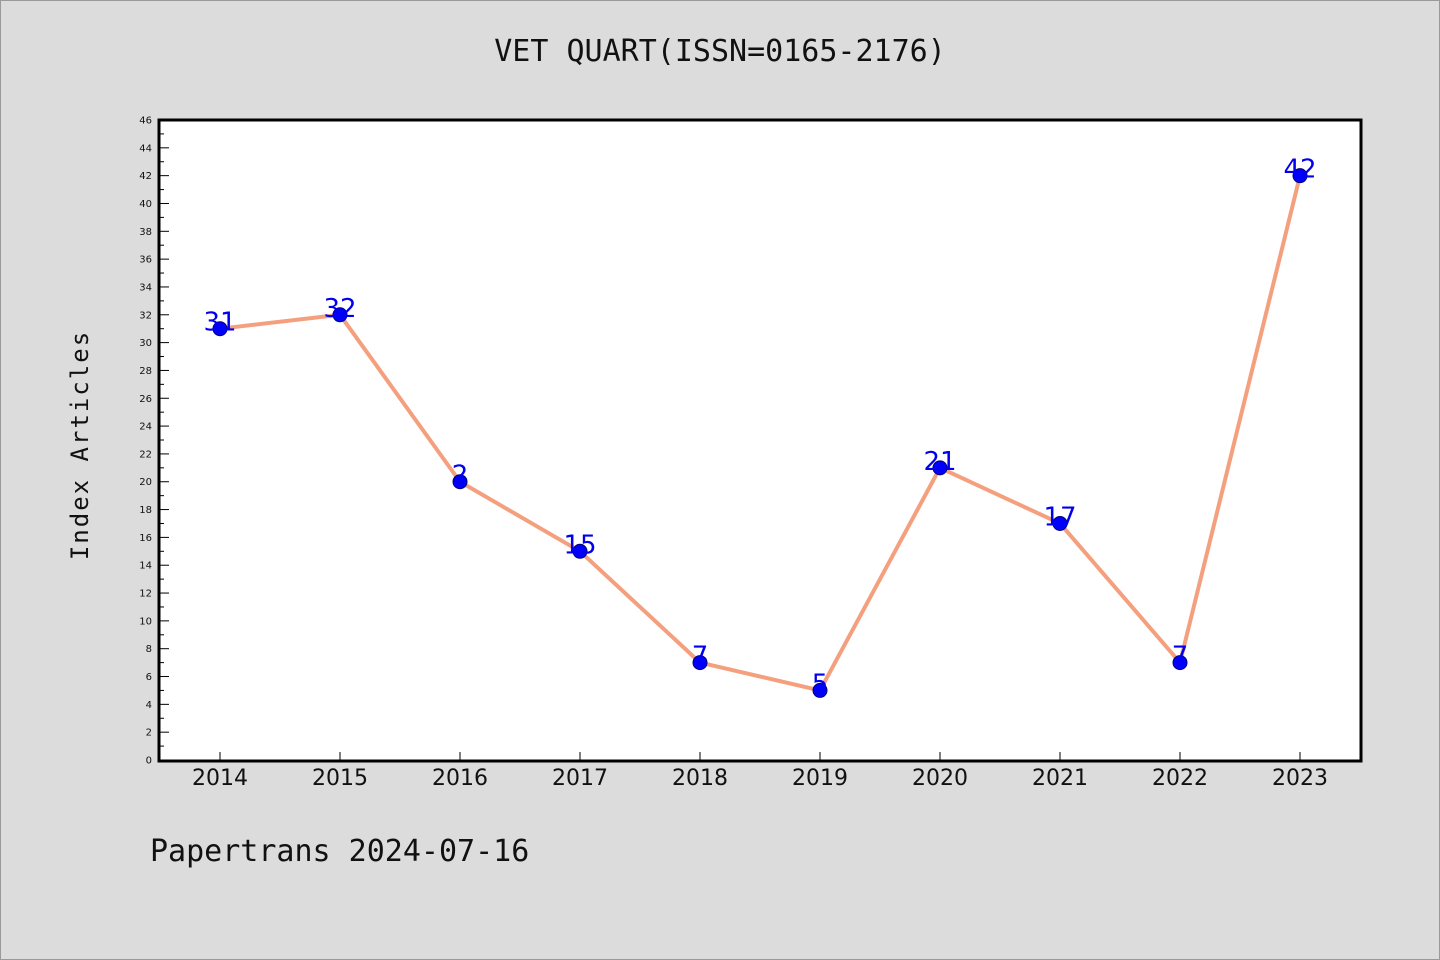 The height and width of the screenshot is (960, 1440). Describe the element at coordinates (145, 287) in the screenshot. I see `y-tick-label: 34` at that location.